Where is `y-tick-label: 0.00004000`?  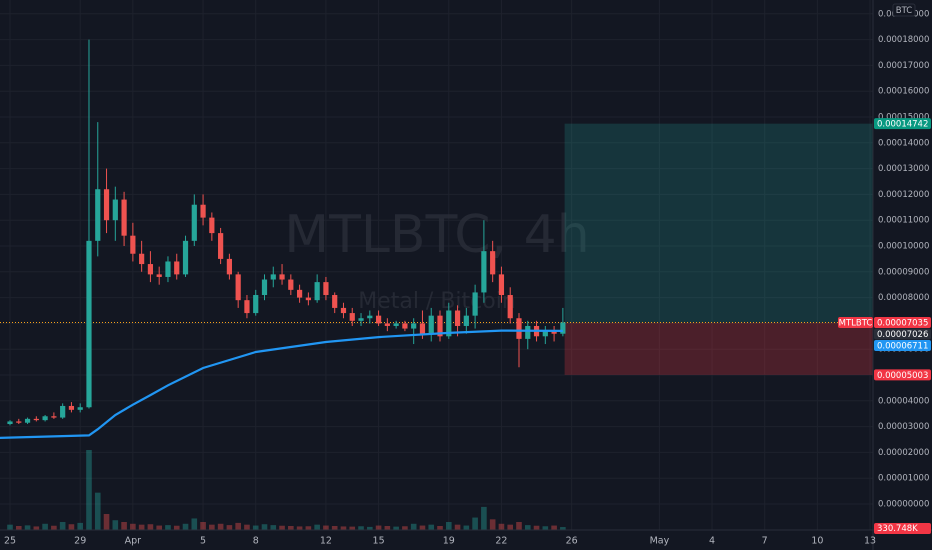 y-tick-label: 0.00004000 is located at coordinates (903, 401).